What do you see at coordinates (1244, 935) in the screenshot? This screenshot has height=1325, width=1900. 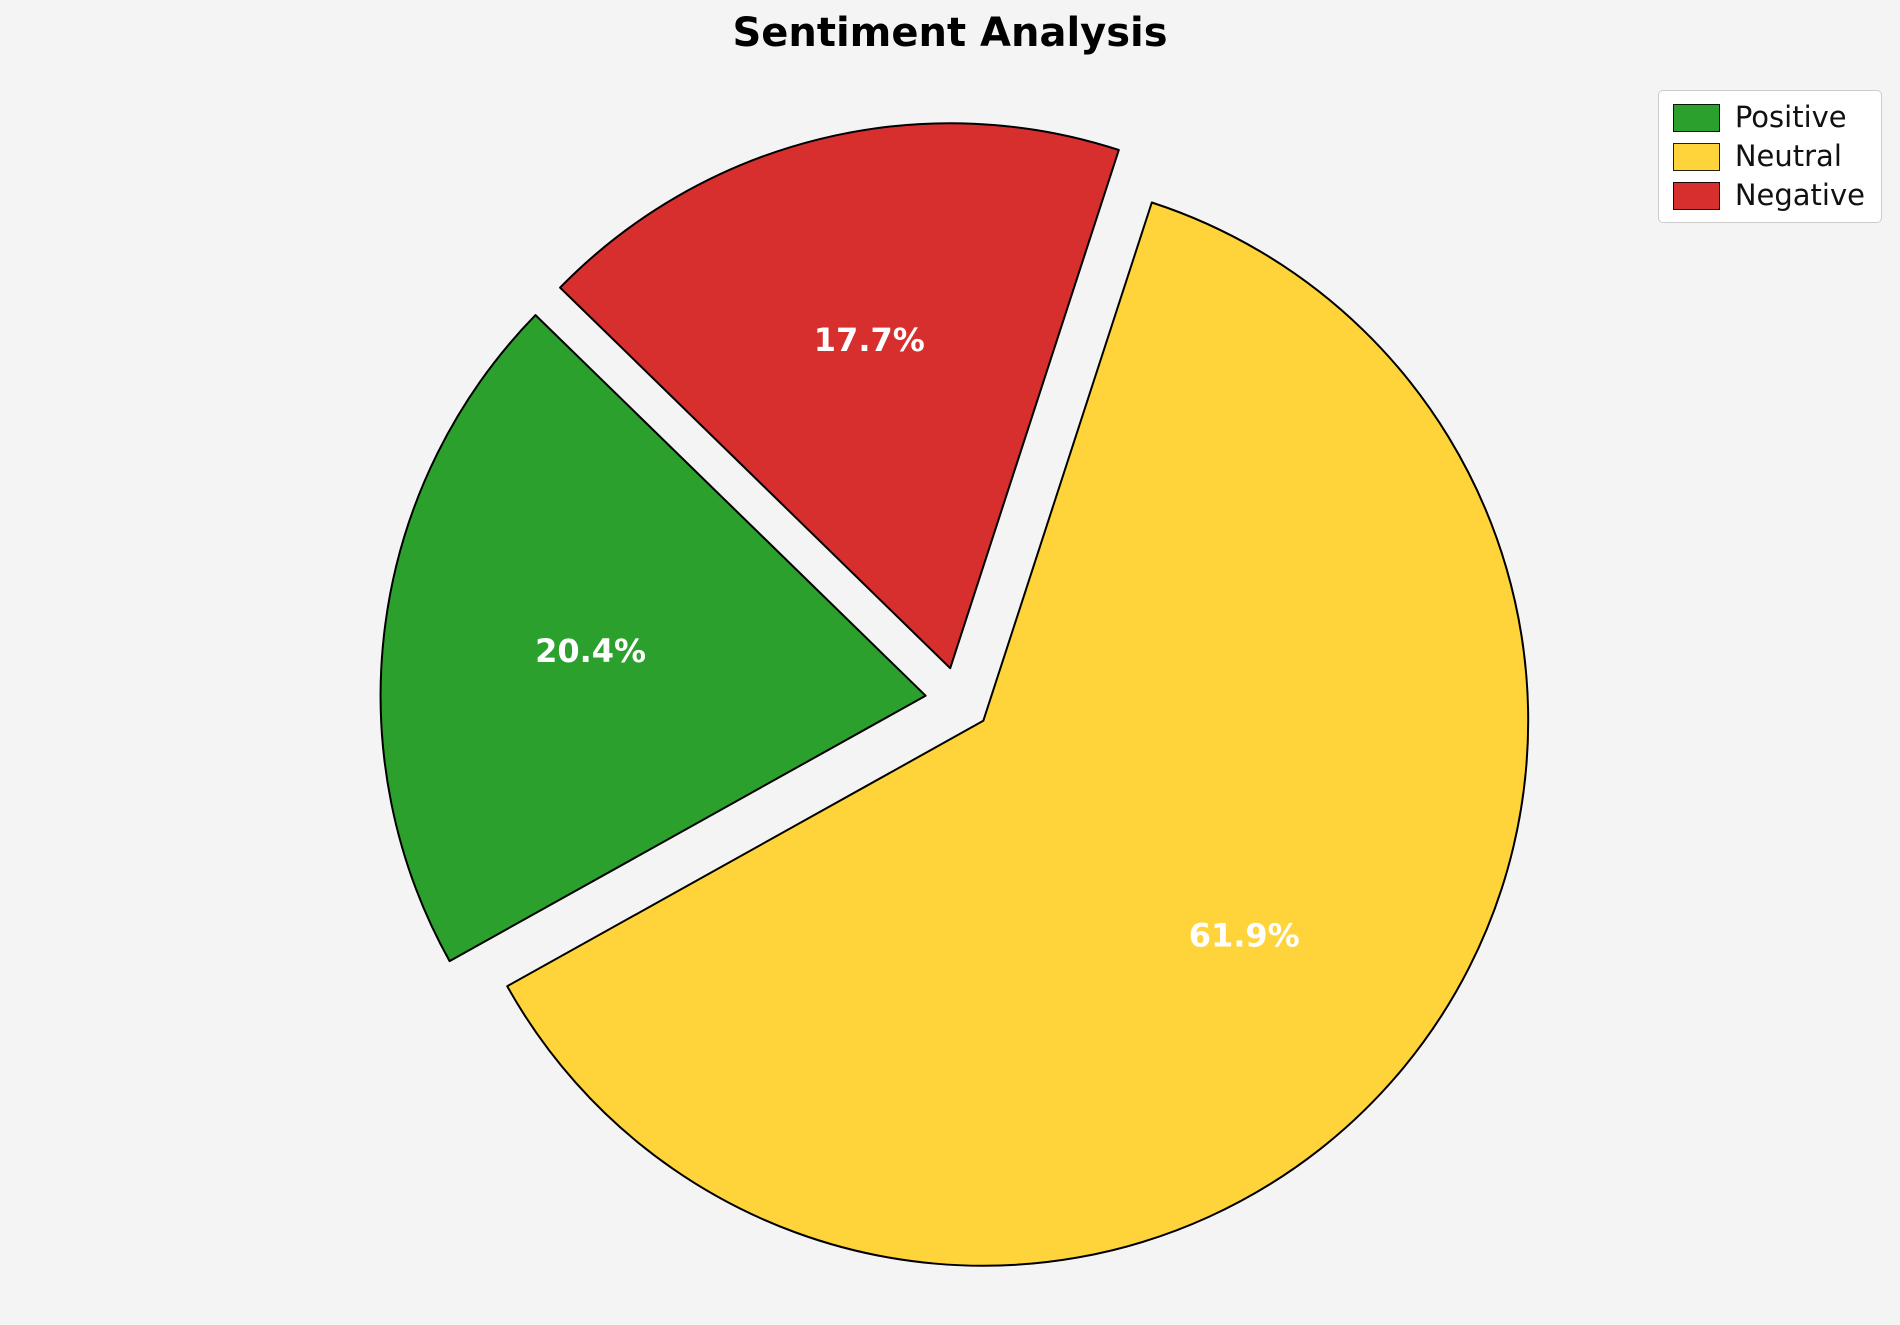 I see `slice-label-neutral: 61.9%` at bounding box center [1244, 935].